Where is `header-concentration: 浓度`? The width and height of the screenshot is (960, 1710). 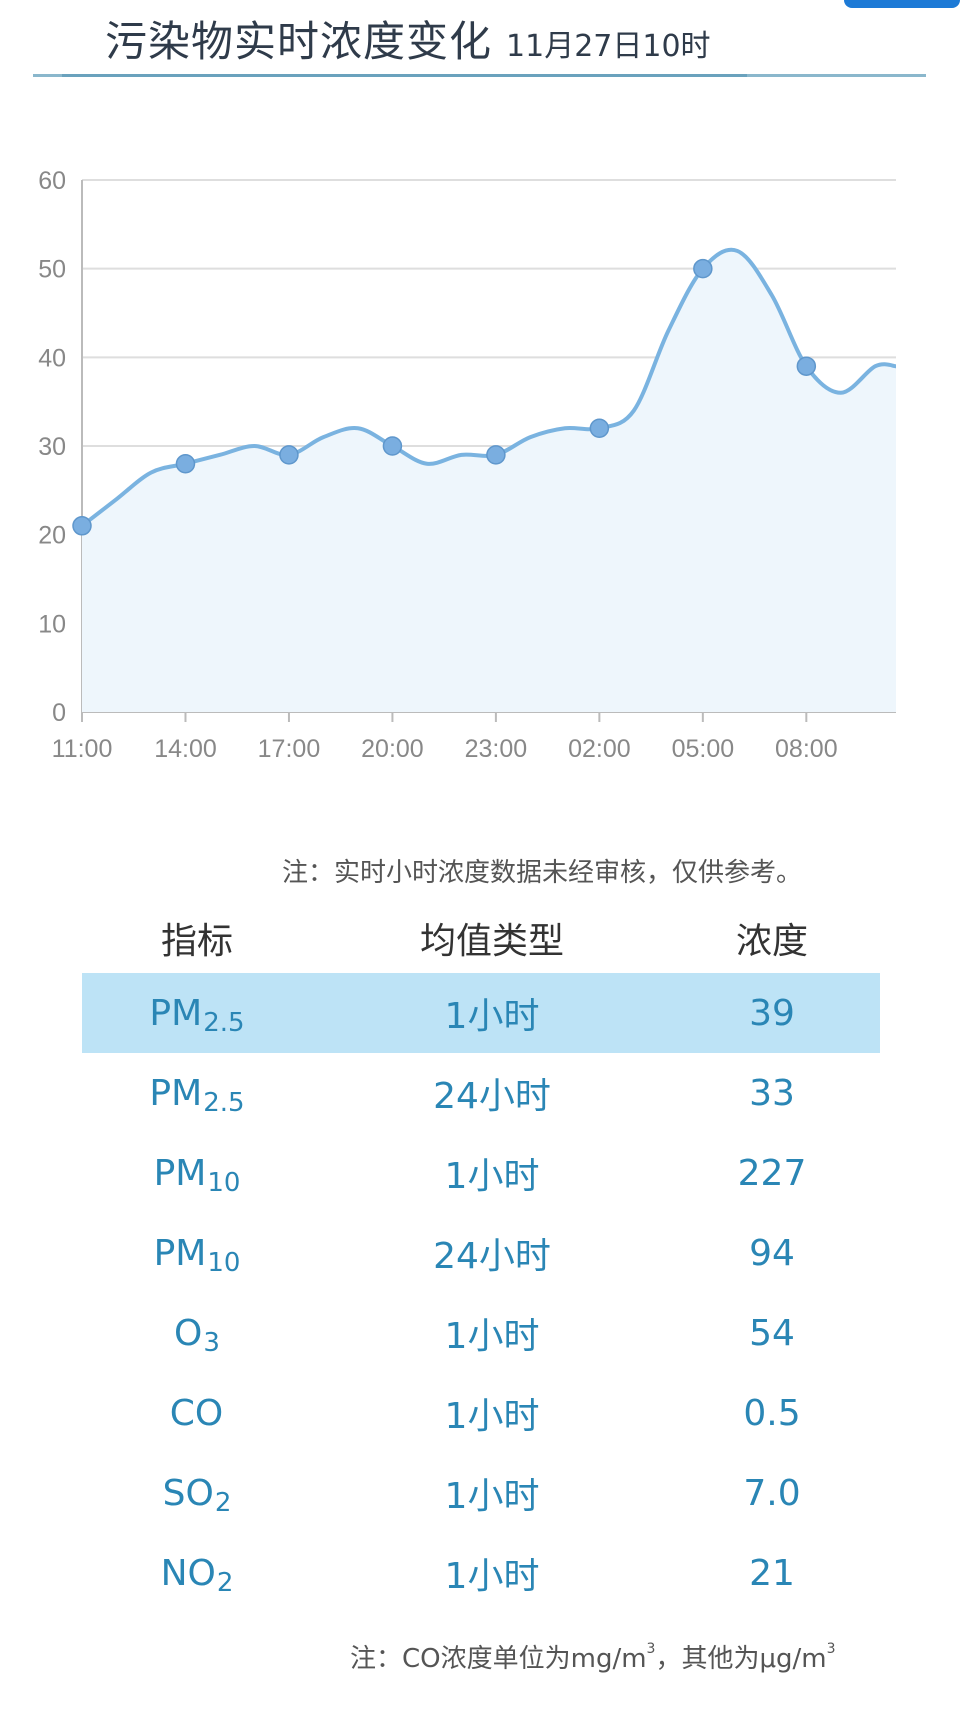
header-concentration: 浓度 is located at coordinates (771, 941).